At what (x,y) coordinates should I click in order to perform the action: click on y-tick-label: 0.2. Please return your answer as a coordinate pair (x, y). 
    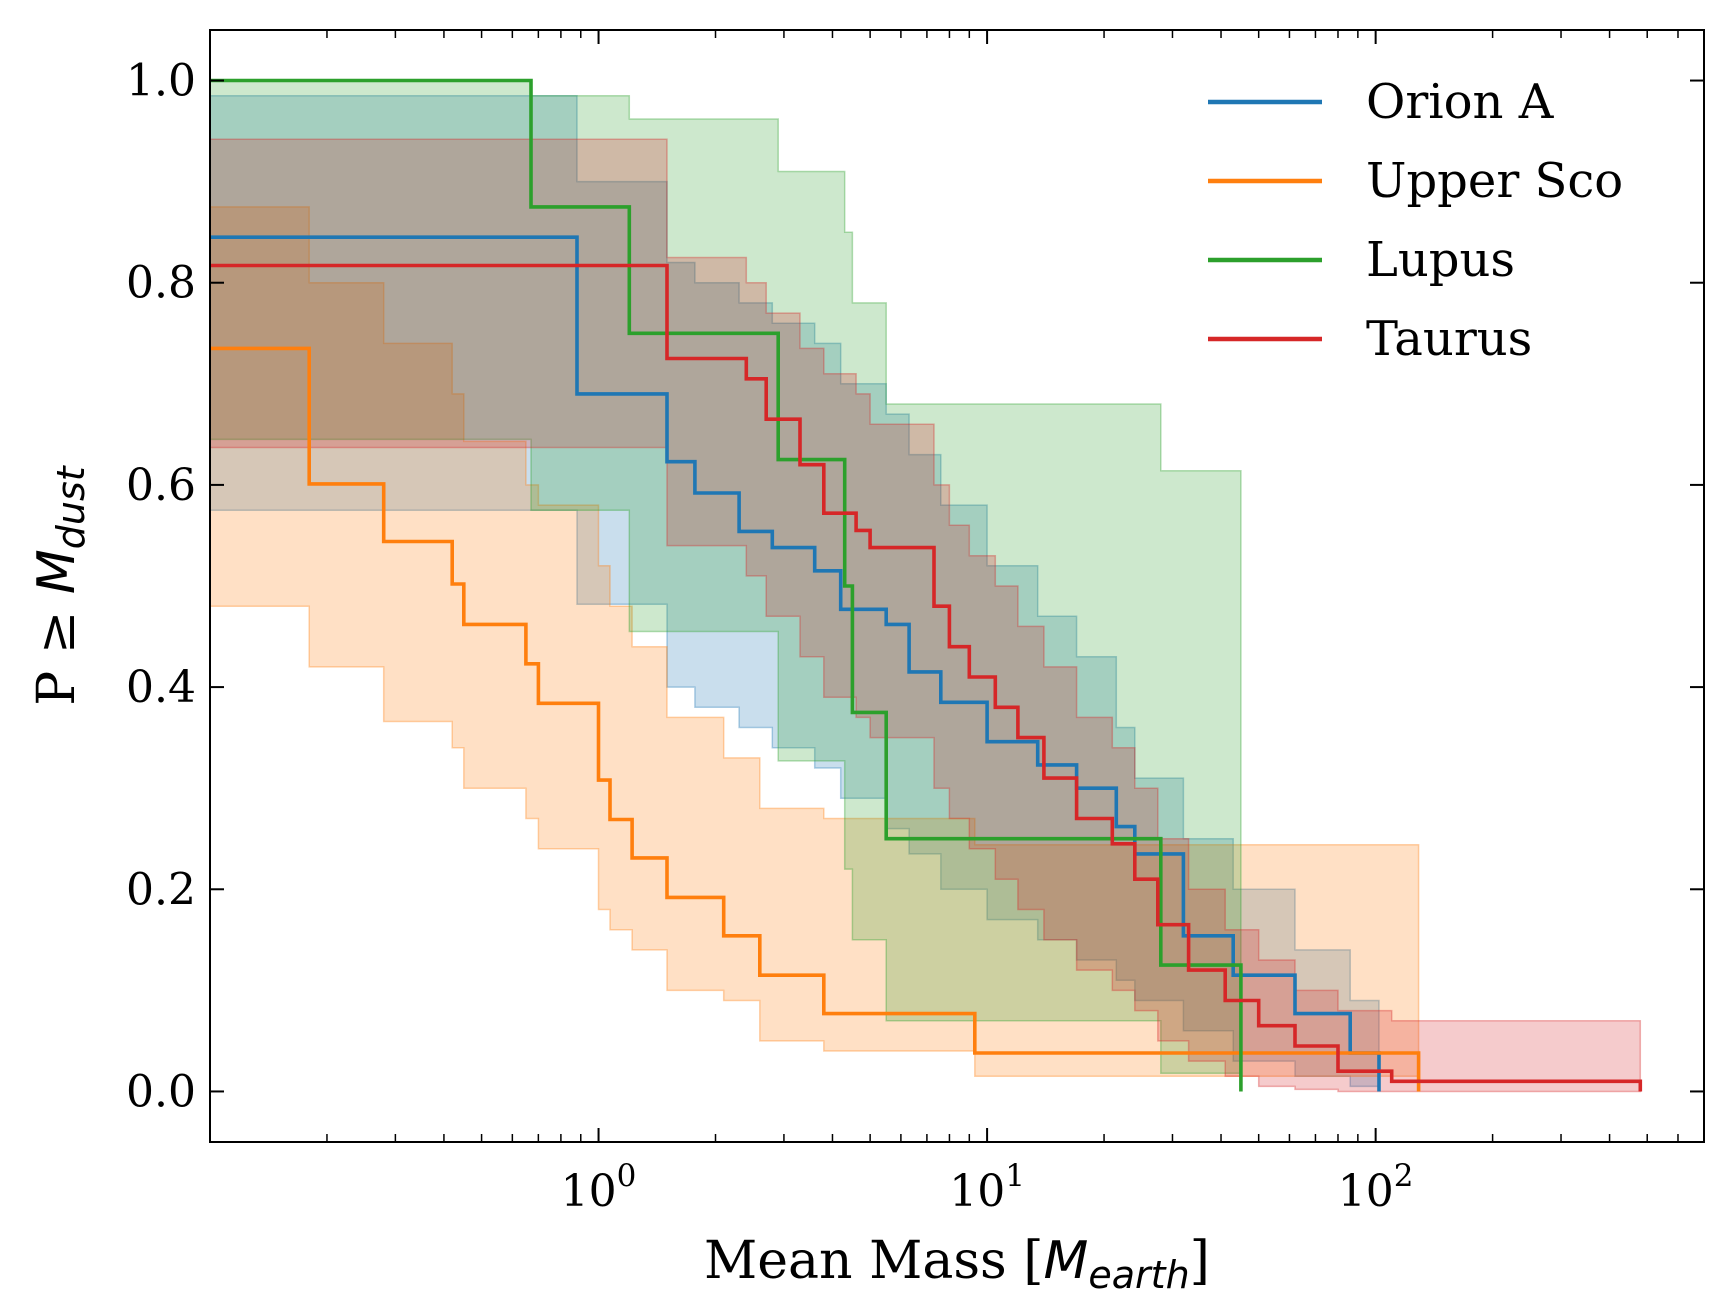
    Looking at the image, I should click on (161, 889).